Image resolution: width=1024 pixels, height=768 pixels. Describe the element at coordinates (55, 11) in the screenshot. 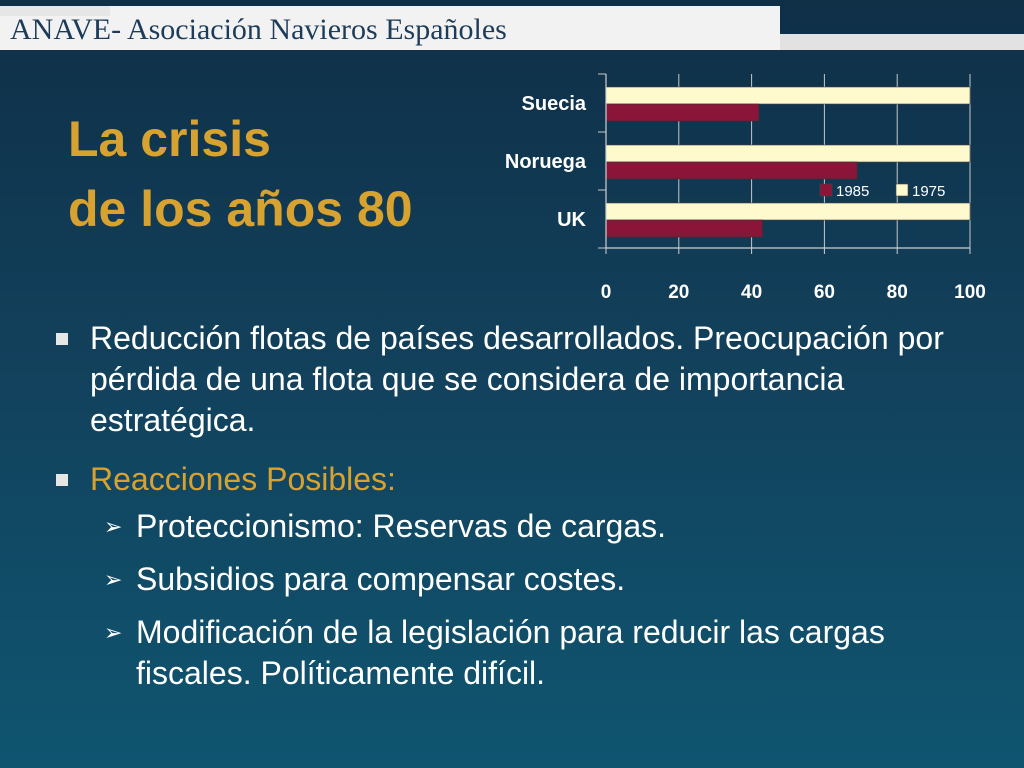

I see `header-notch` at that location.